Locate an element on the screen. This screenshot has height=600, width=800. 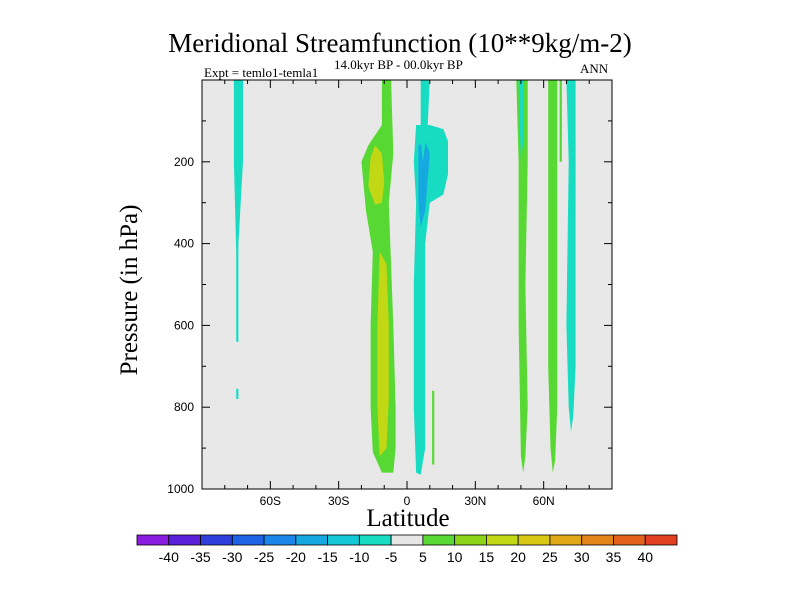
contour-region-green-band-10n is located at coordinates (433, 427).